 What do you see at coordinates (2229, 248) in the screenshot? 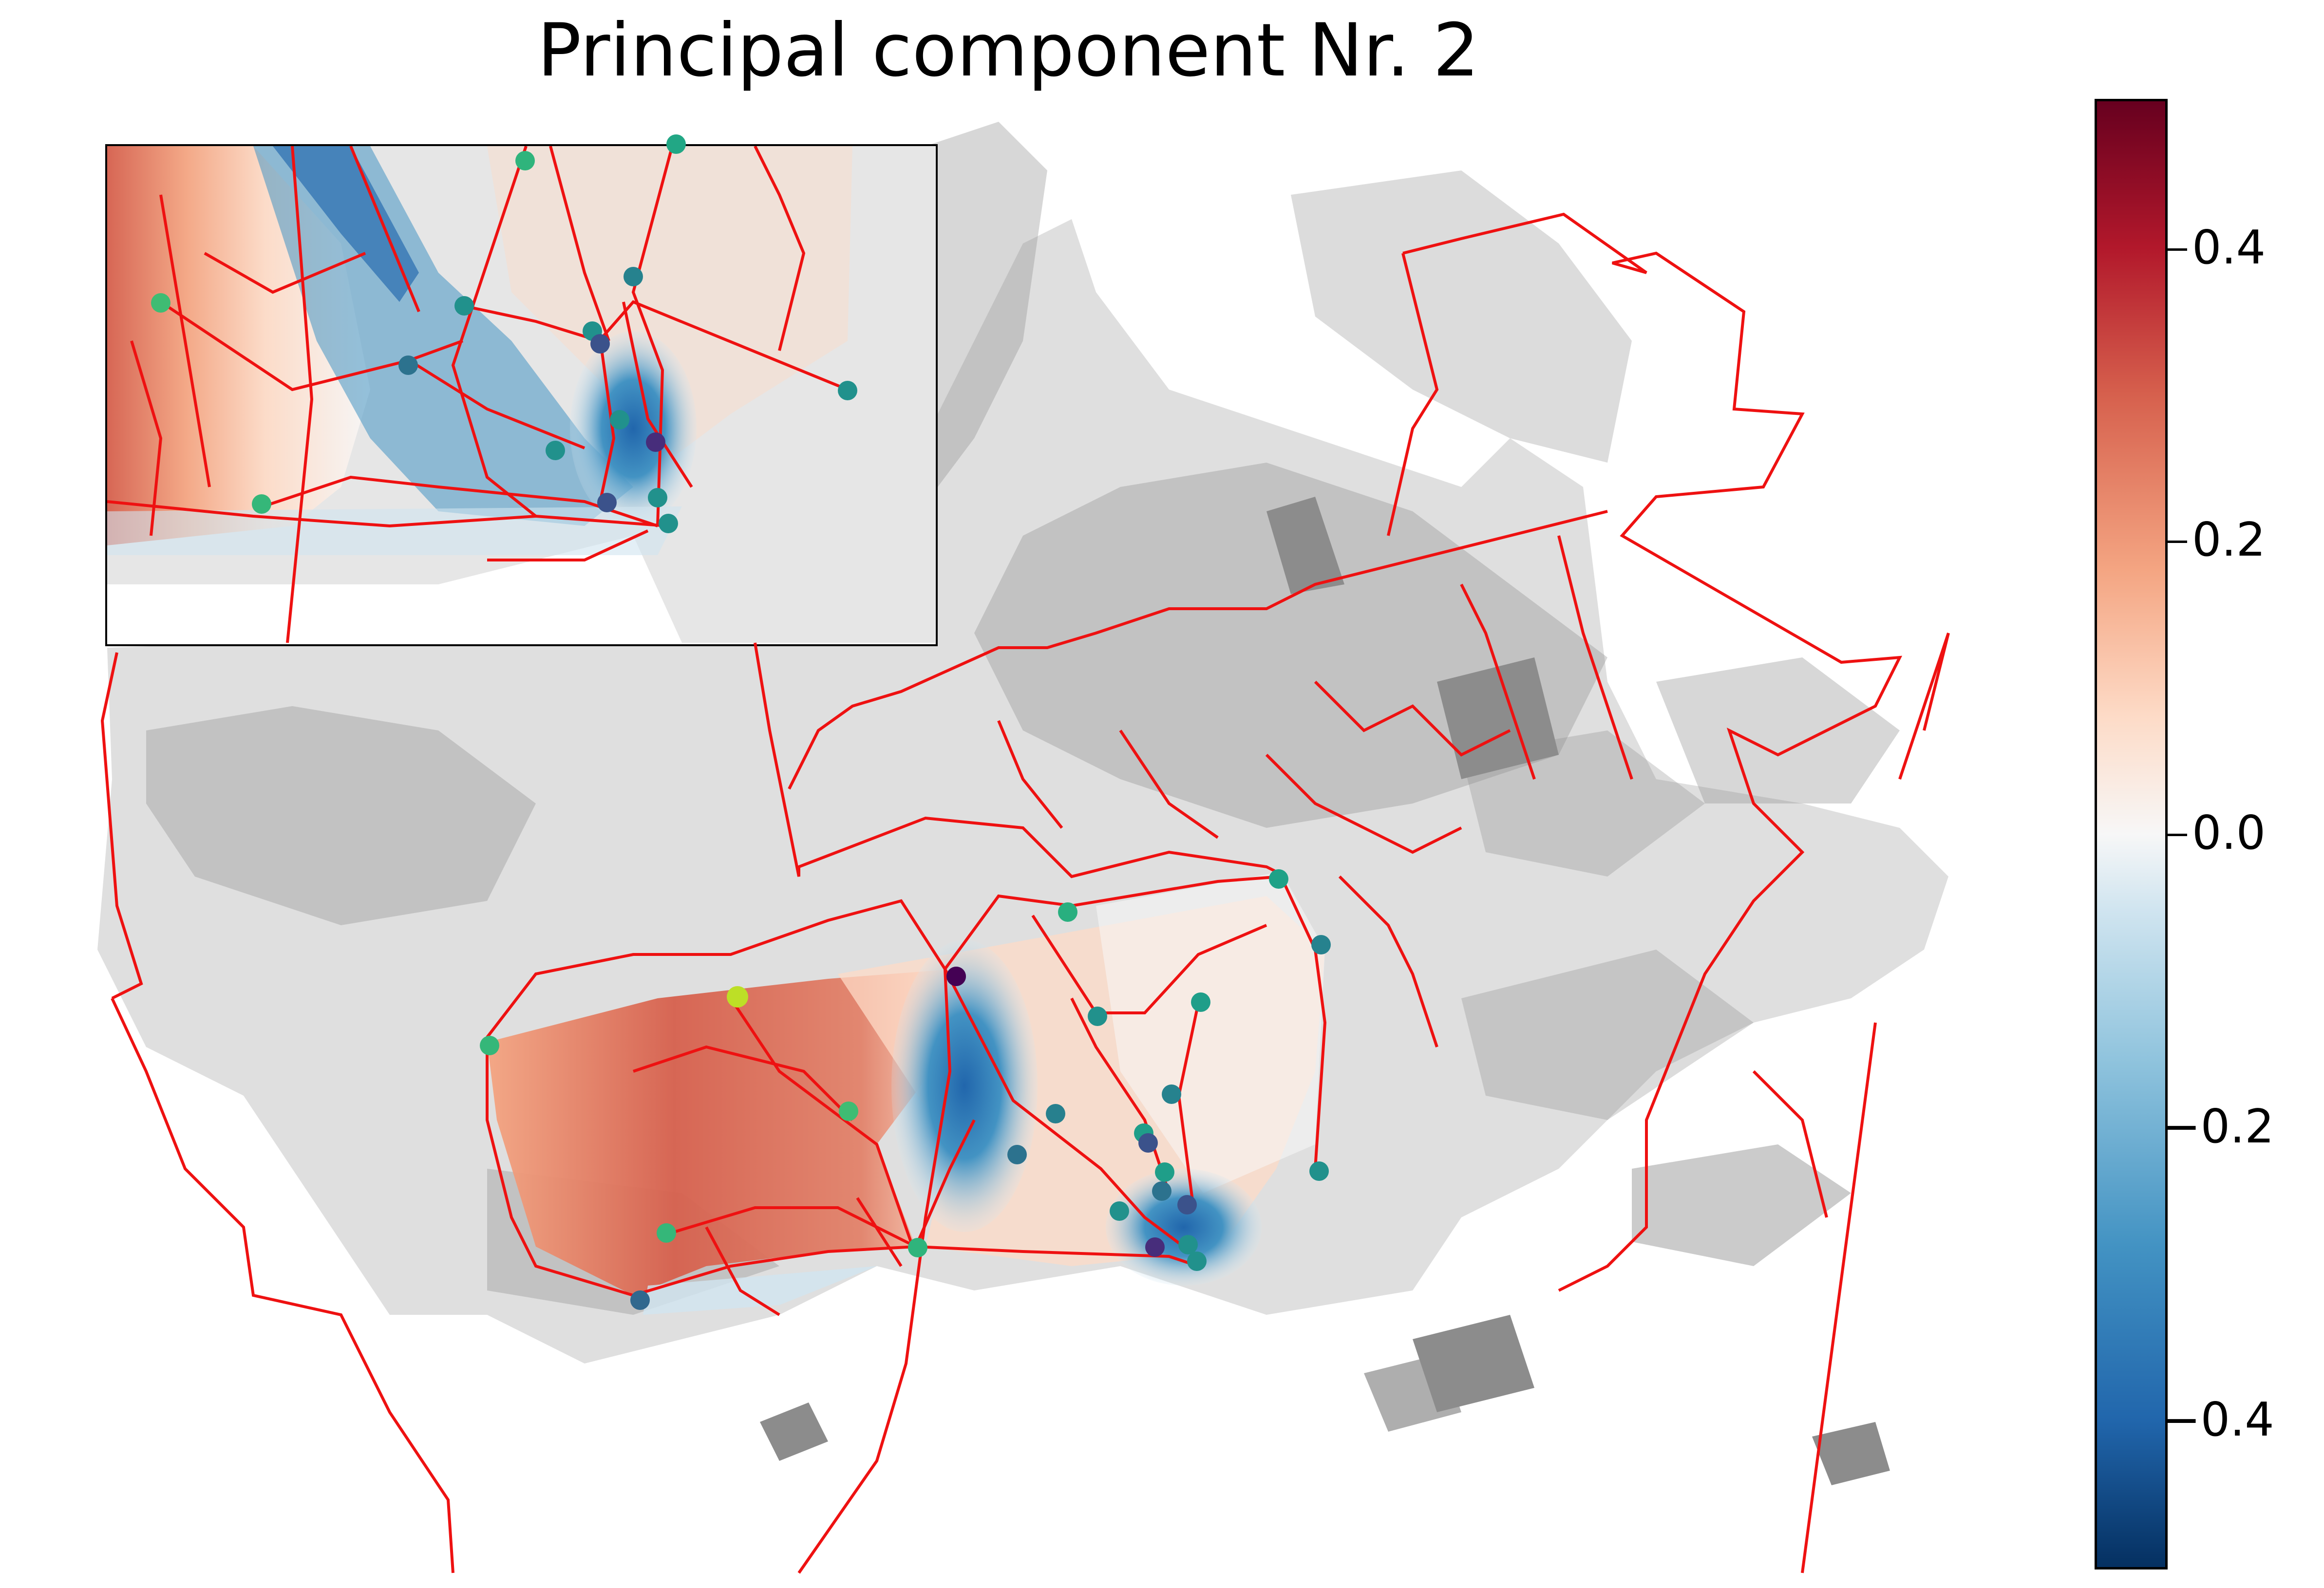
I see `colorbar-tick-label: 0.4` at bounding box center [2229, 248].